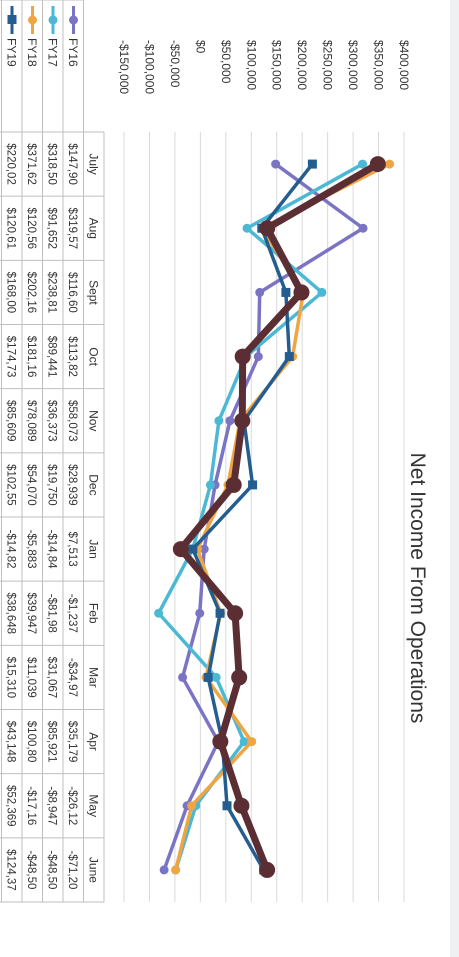  Describe the element at coordinates (94, 613) in the screenshot. I see `x-category-label: Feb` at that location.